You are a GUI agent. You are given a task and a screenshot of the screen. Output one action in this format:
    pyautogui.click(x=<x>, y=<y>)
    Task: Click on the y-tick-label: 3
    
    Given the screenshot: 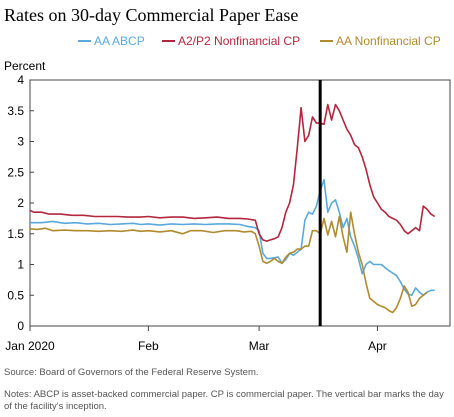 What is the action you would take?
    pyautogui.click(x=20, y=142)
    